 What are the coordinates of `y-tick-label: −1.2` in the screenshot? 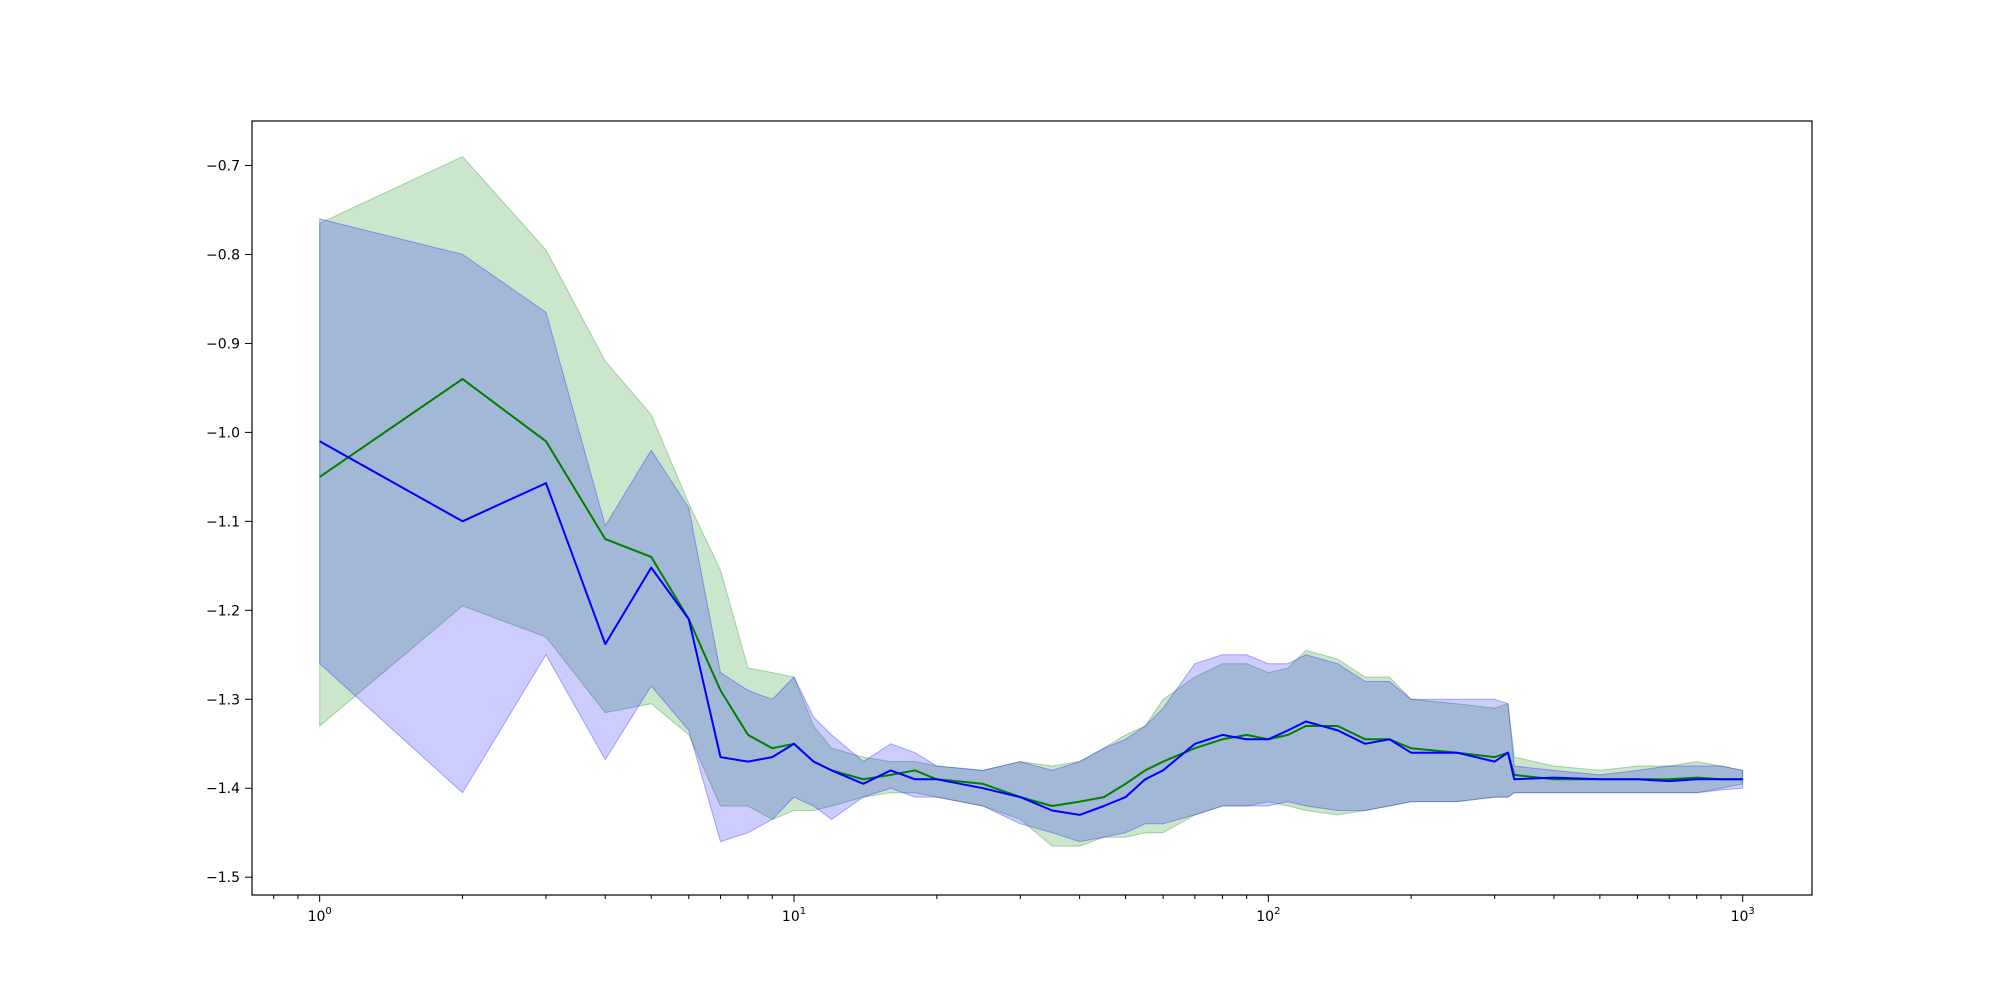 It's located at (223, 611).